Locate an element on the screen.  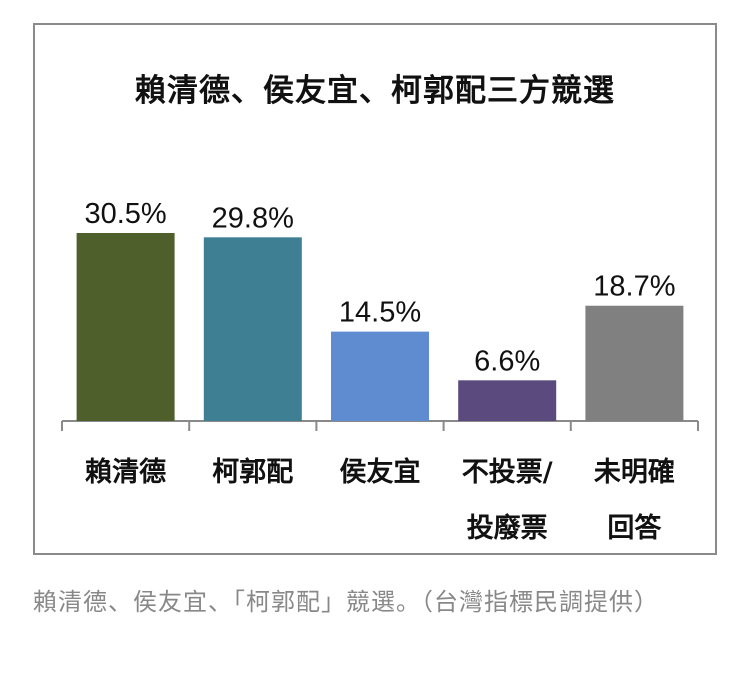
category-label: 賴清德 is located at coordinates (125, 472).